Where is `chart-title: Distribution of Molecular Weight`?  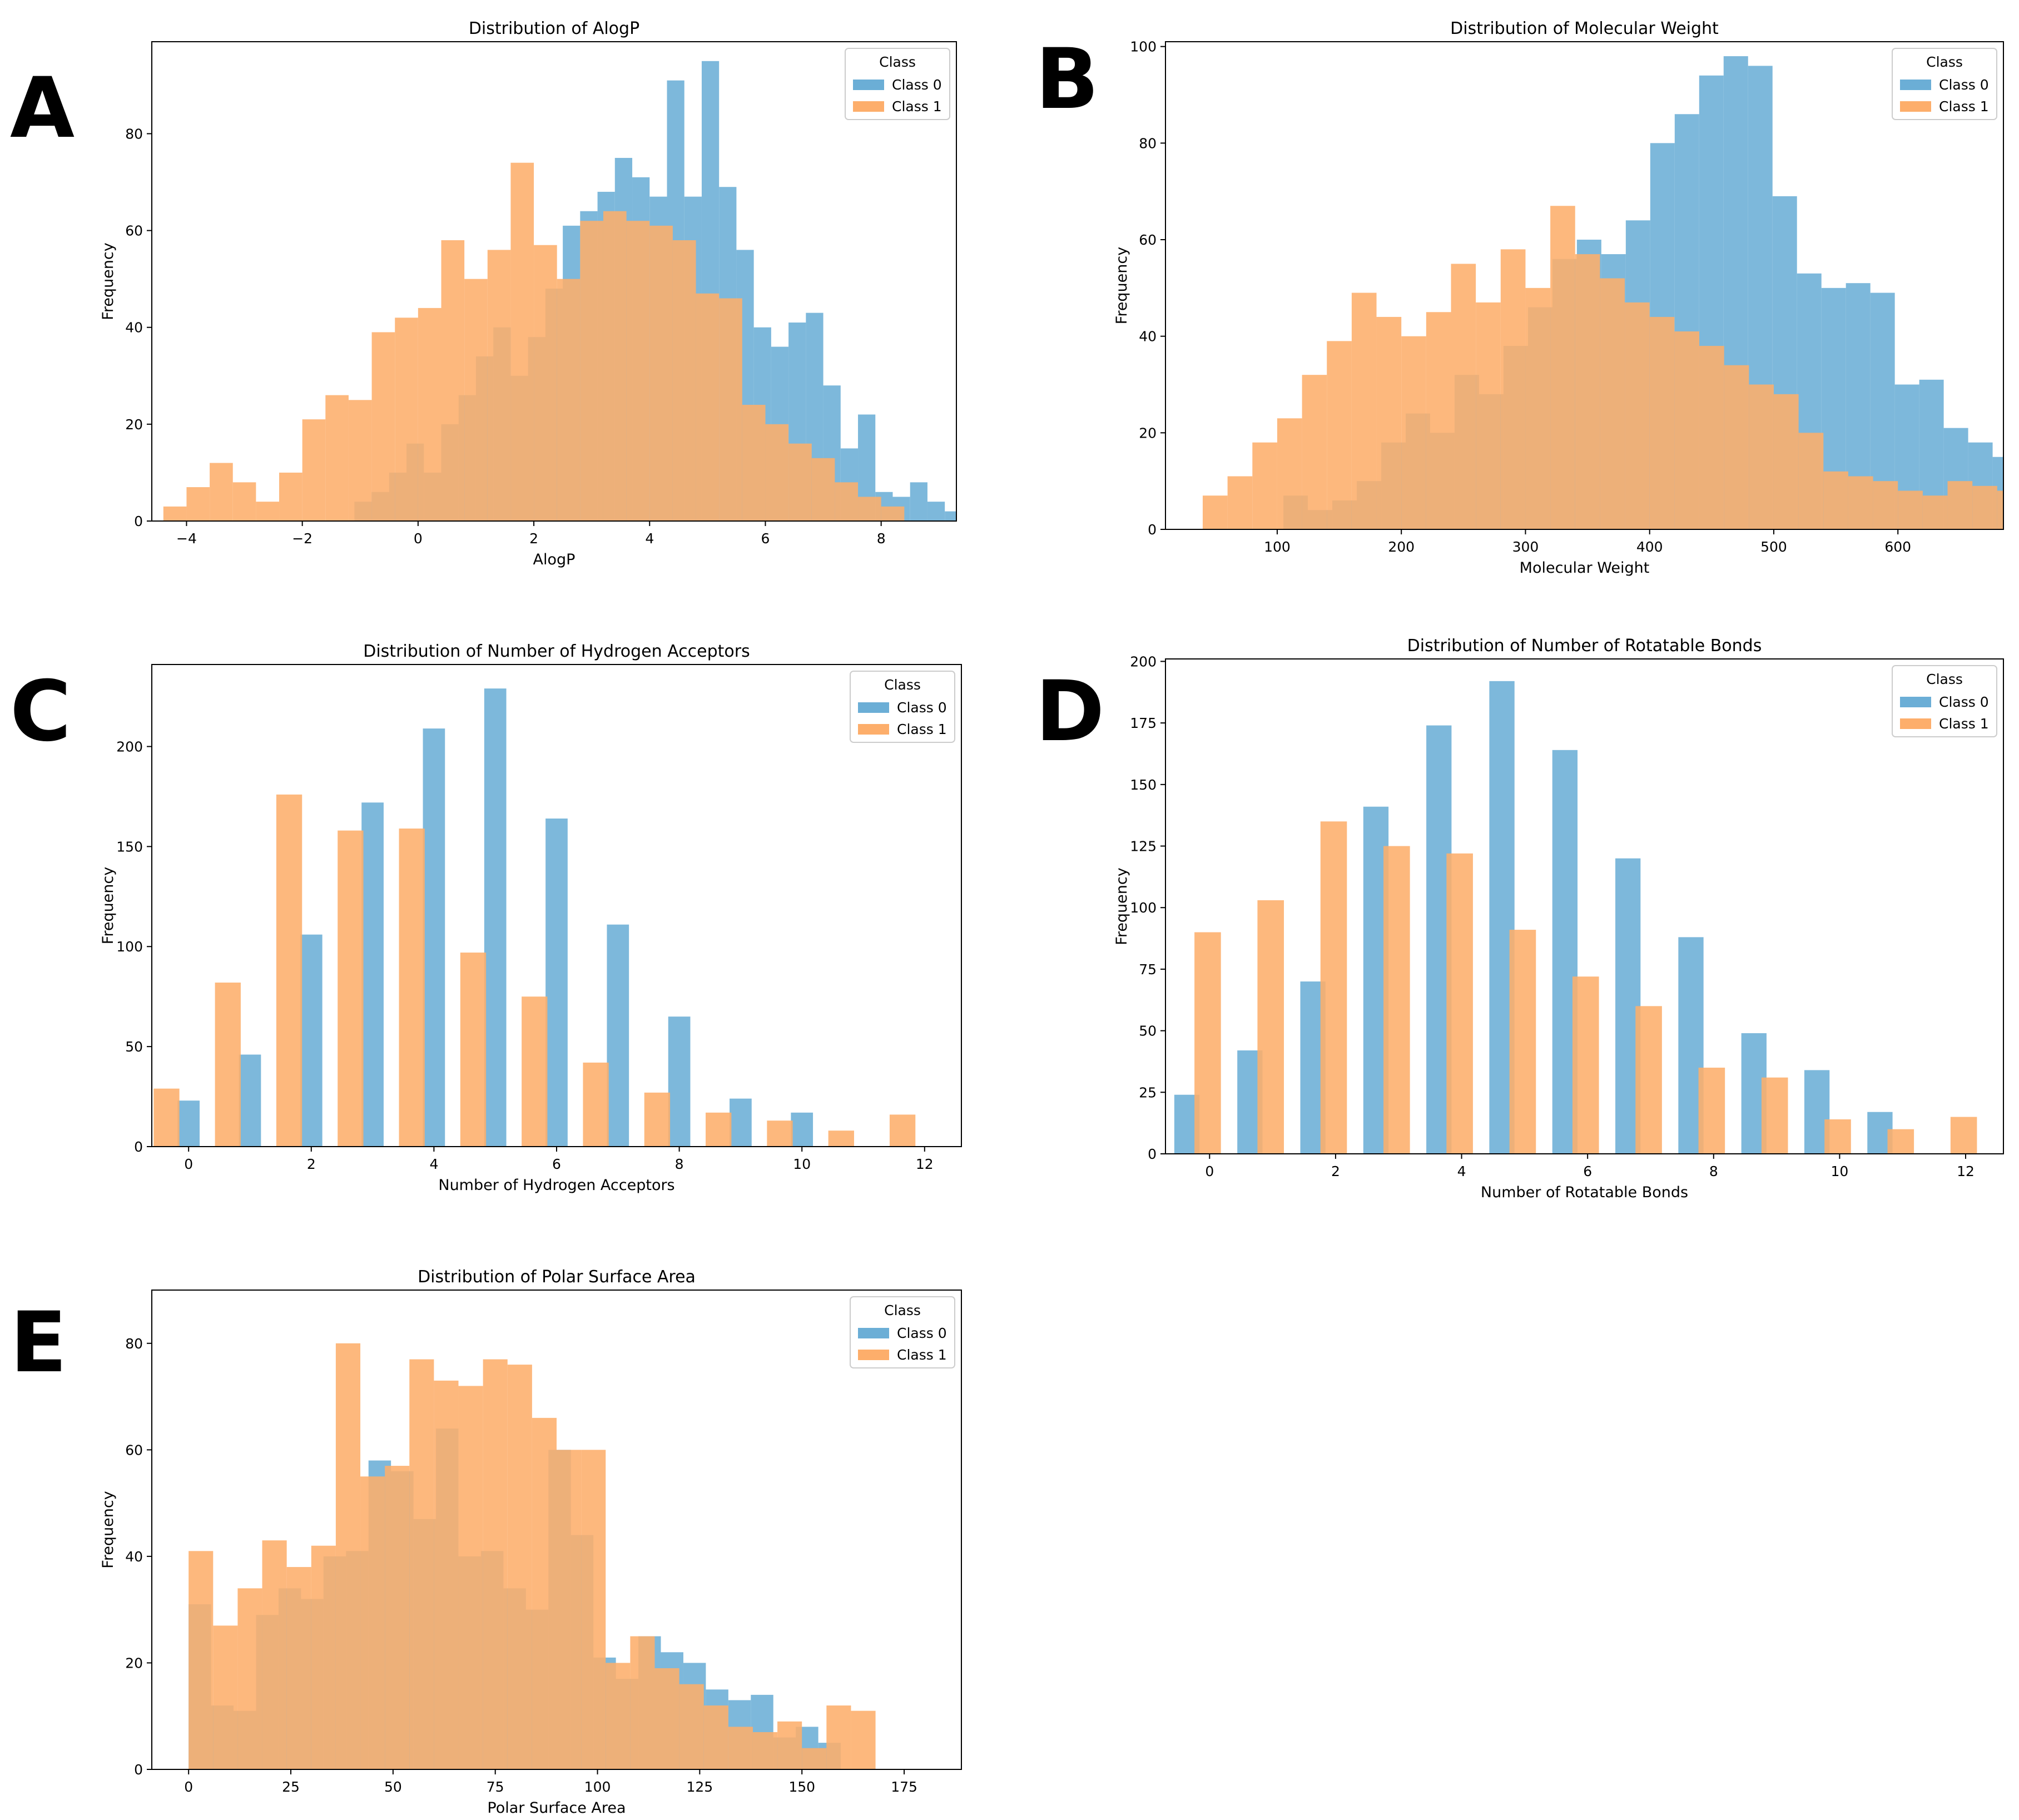 chart-title: Distribution of Molecular Weight is located at coordinates (1584, 28).